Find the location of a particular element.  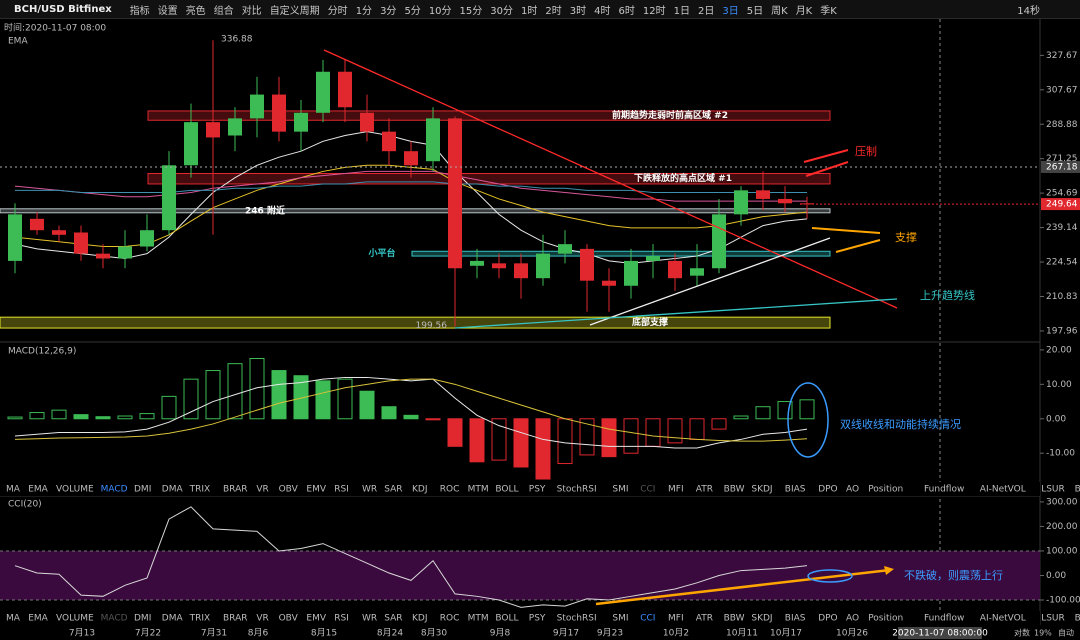

period-button: 3时 is located at coordinates (578, 11).